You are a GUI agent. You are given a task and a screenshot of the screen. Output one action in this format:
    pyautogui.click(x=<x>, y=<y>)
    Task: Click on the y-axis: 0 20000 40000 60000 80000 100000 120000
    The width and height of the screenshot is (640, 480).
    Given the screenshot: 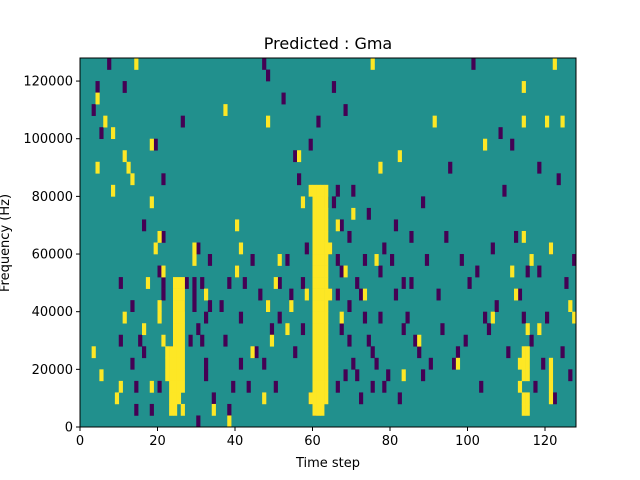 What is the action you would take?
    pyautogui.click(x=51, y=255)
    